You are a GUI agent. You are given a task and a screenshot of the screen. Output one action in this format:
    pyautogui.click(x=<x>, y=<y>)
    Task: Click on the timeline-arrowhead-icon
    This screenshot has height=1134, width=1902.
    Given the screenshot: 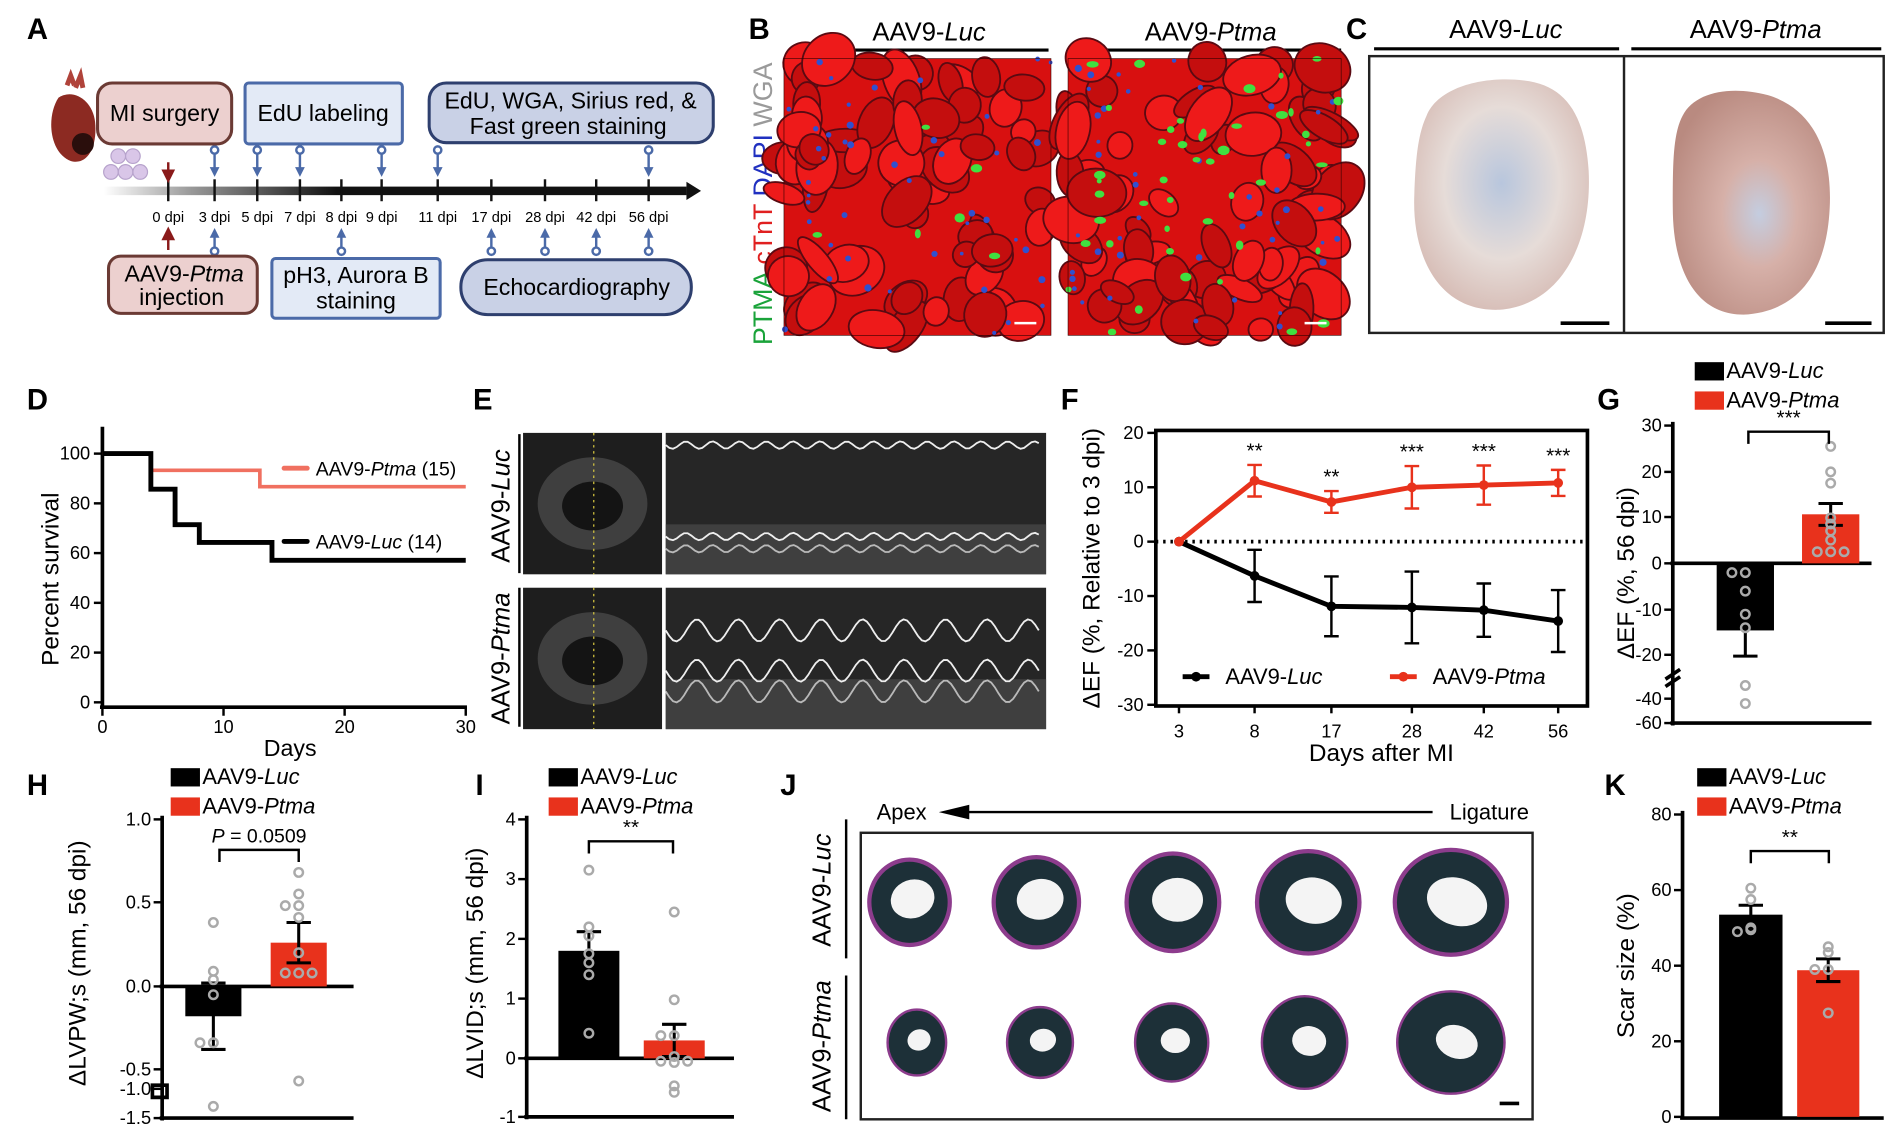 What is the action you would take?
    pyautogui.click(x=694, y=191)
    